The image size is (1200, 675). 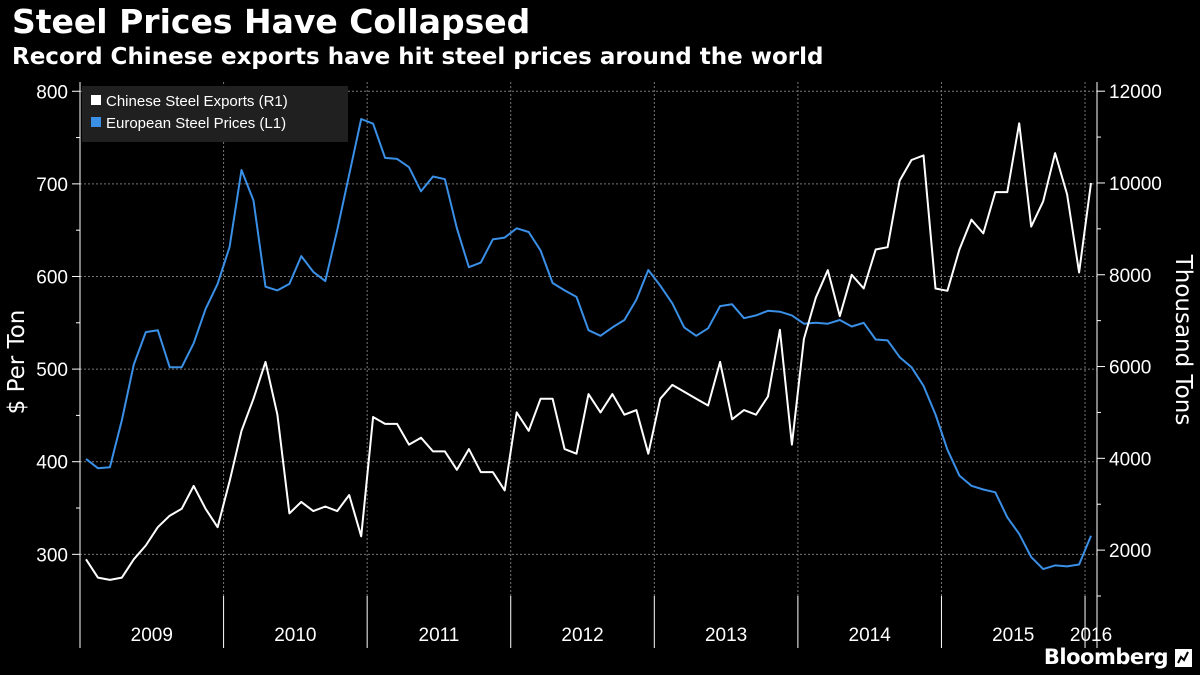 I want to click on right-tick-label: 10000, so click(x=1135, y=184).